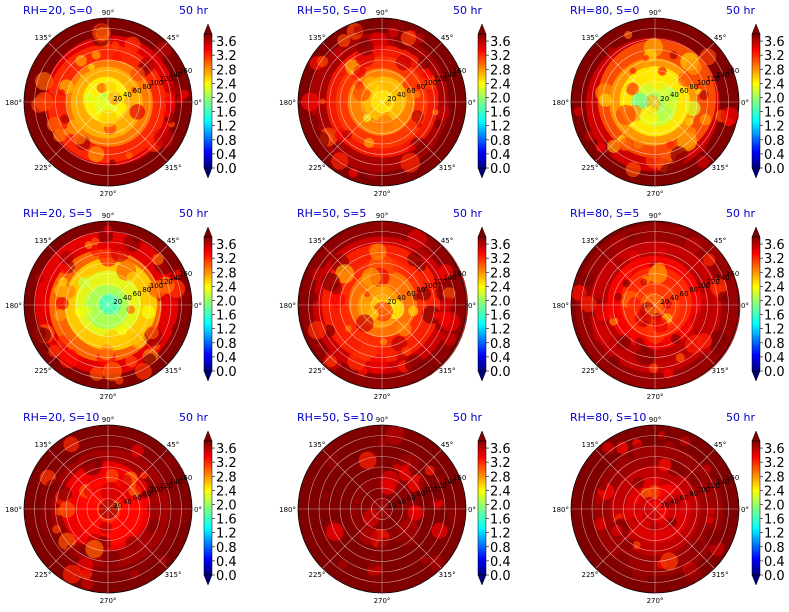 The height and width of the screenshot is (612, 789). Describe the element at coordinates (411, 498) in the screenshot. I see `radial-tick-label: 60` at that location.